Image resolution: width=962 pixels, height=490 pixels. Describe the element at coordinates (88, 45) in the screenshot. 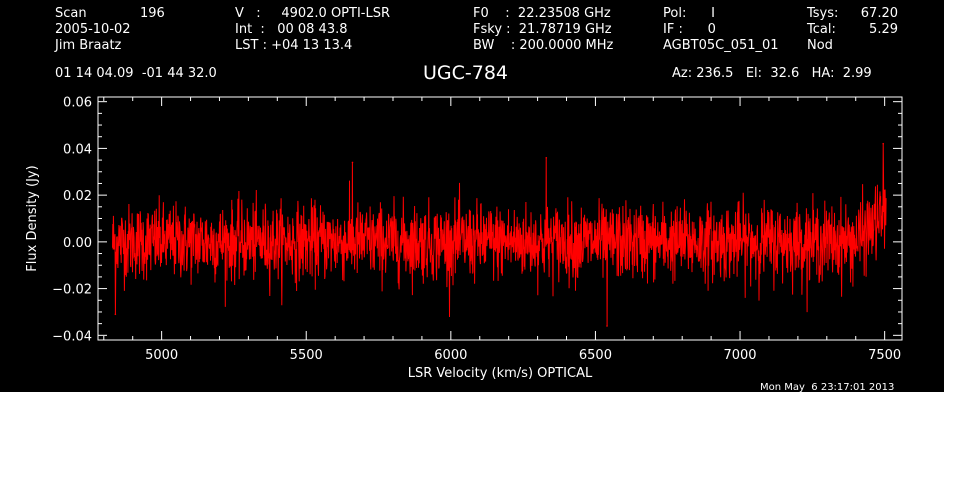

I see `observer-name: Jim Braatz` at that location.